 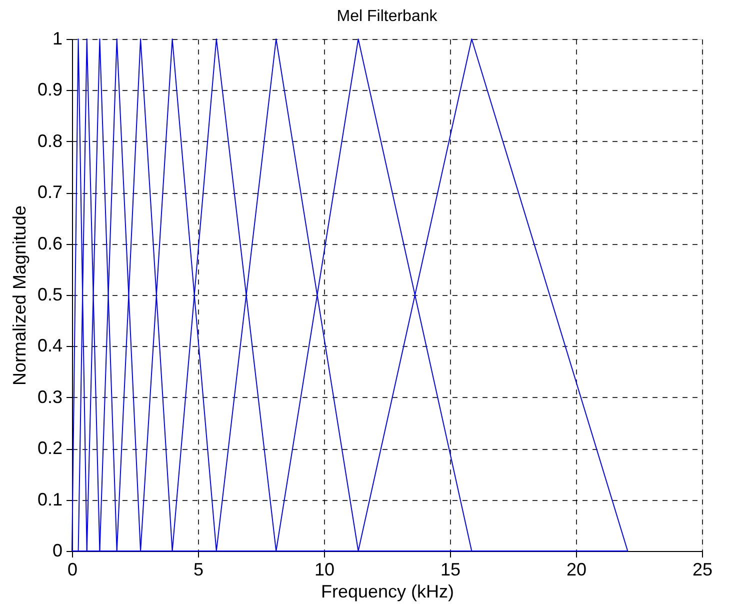 What do you see at coordinates (49, 140) in the screenshot?
I see `y-tick-label: 0.8` at bounding box center [49, 140].